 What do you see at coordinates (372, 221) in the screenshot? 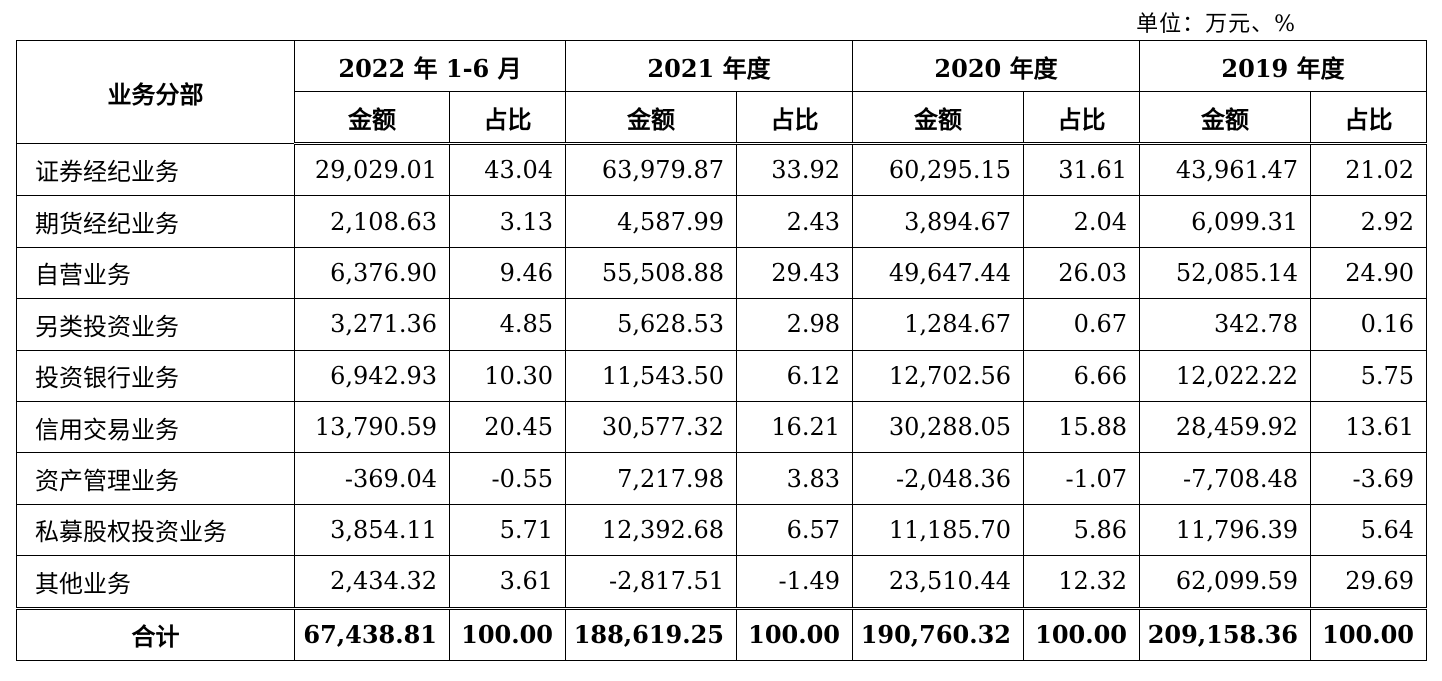
I see `amount-cell: 2,108.63` at bounding box center [372, 221].